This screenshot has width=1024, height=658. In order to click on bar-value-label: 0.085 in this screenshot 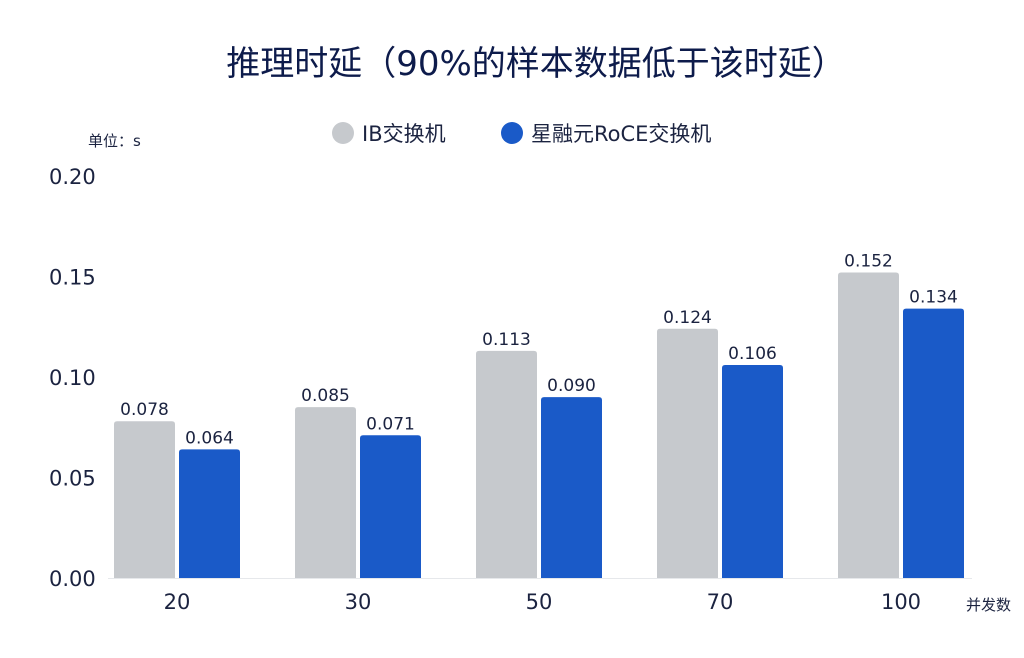, I will do `click(325, 396)`.